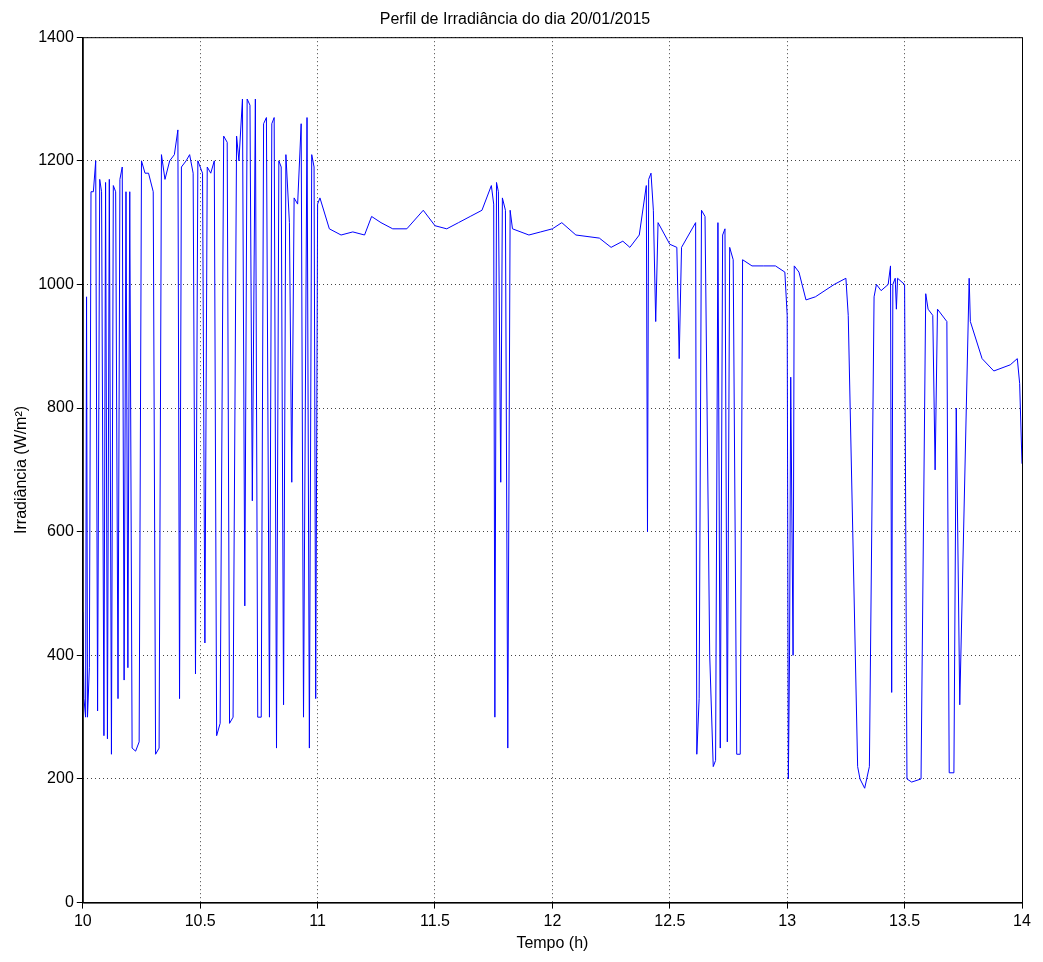 This screenshot has width=1043, height=962. Describe the element at coordinates (56, 283) in the screenshot. I see `y-tick-label: 1000` at that location.